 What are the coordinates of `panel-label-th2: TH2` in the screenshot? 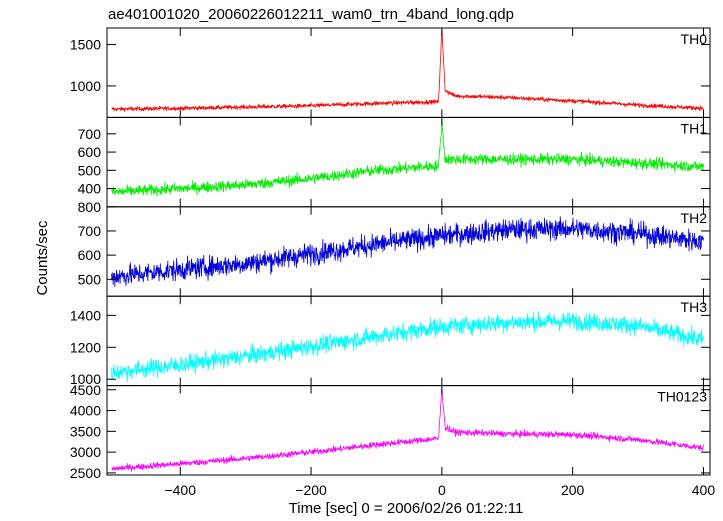 It's located at (694, 218).